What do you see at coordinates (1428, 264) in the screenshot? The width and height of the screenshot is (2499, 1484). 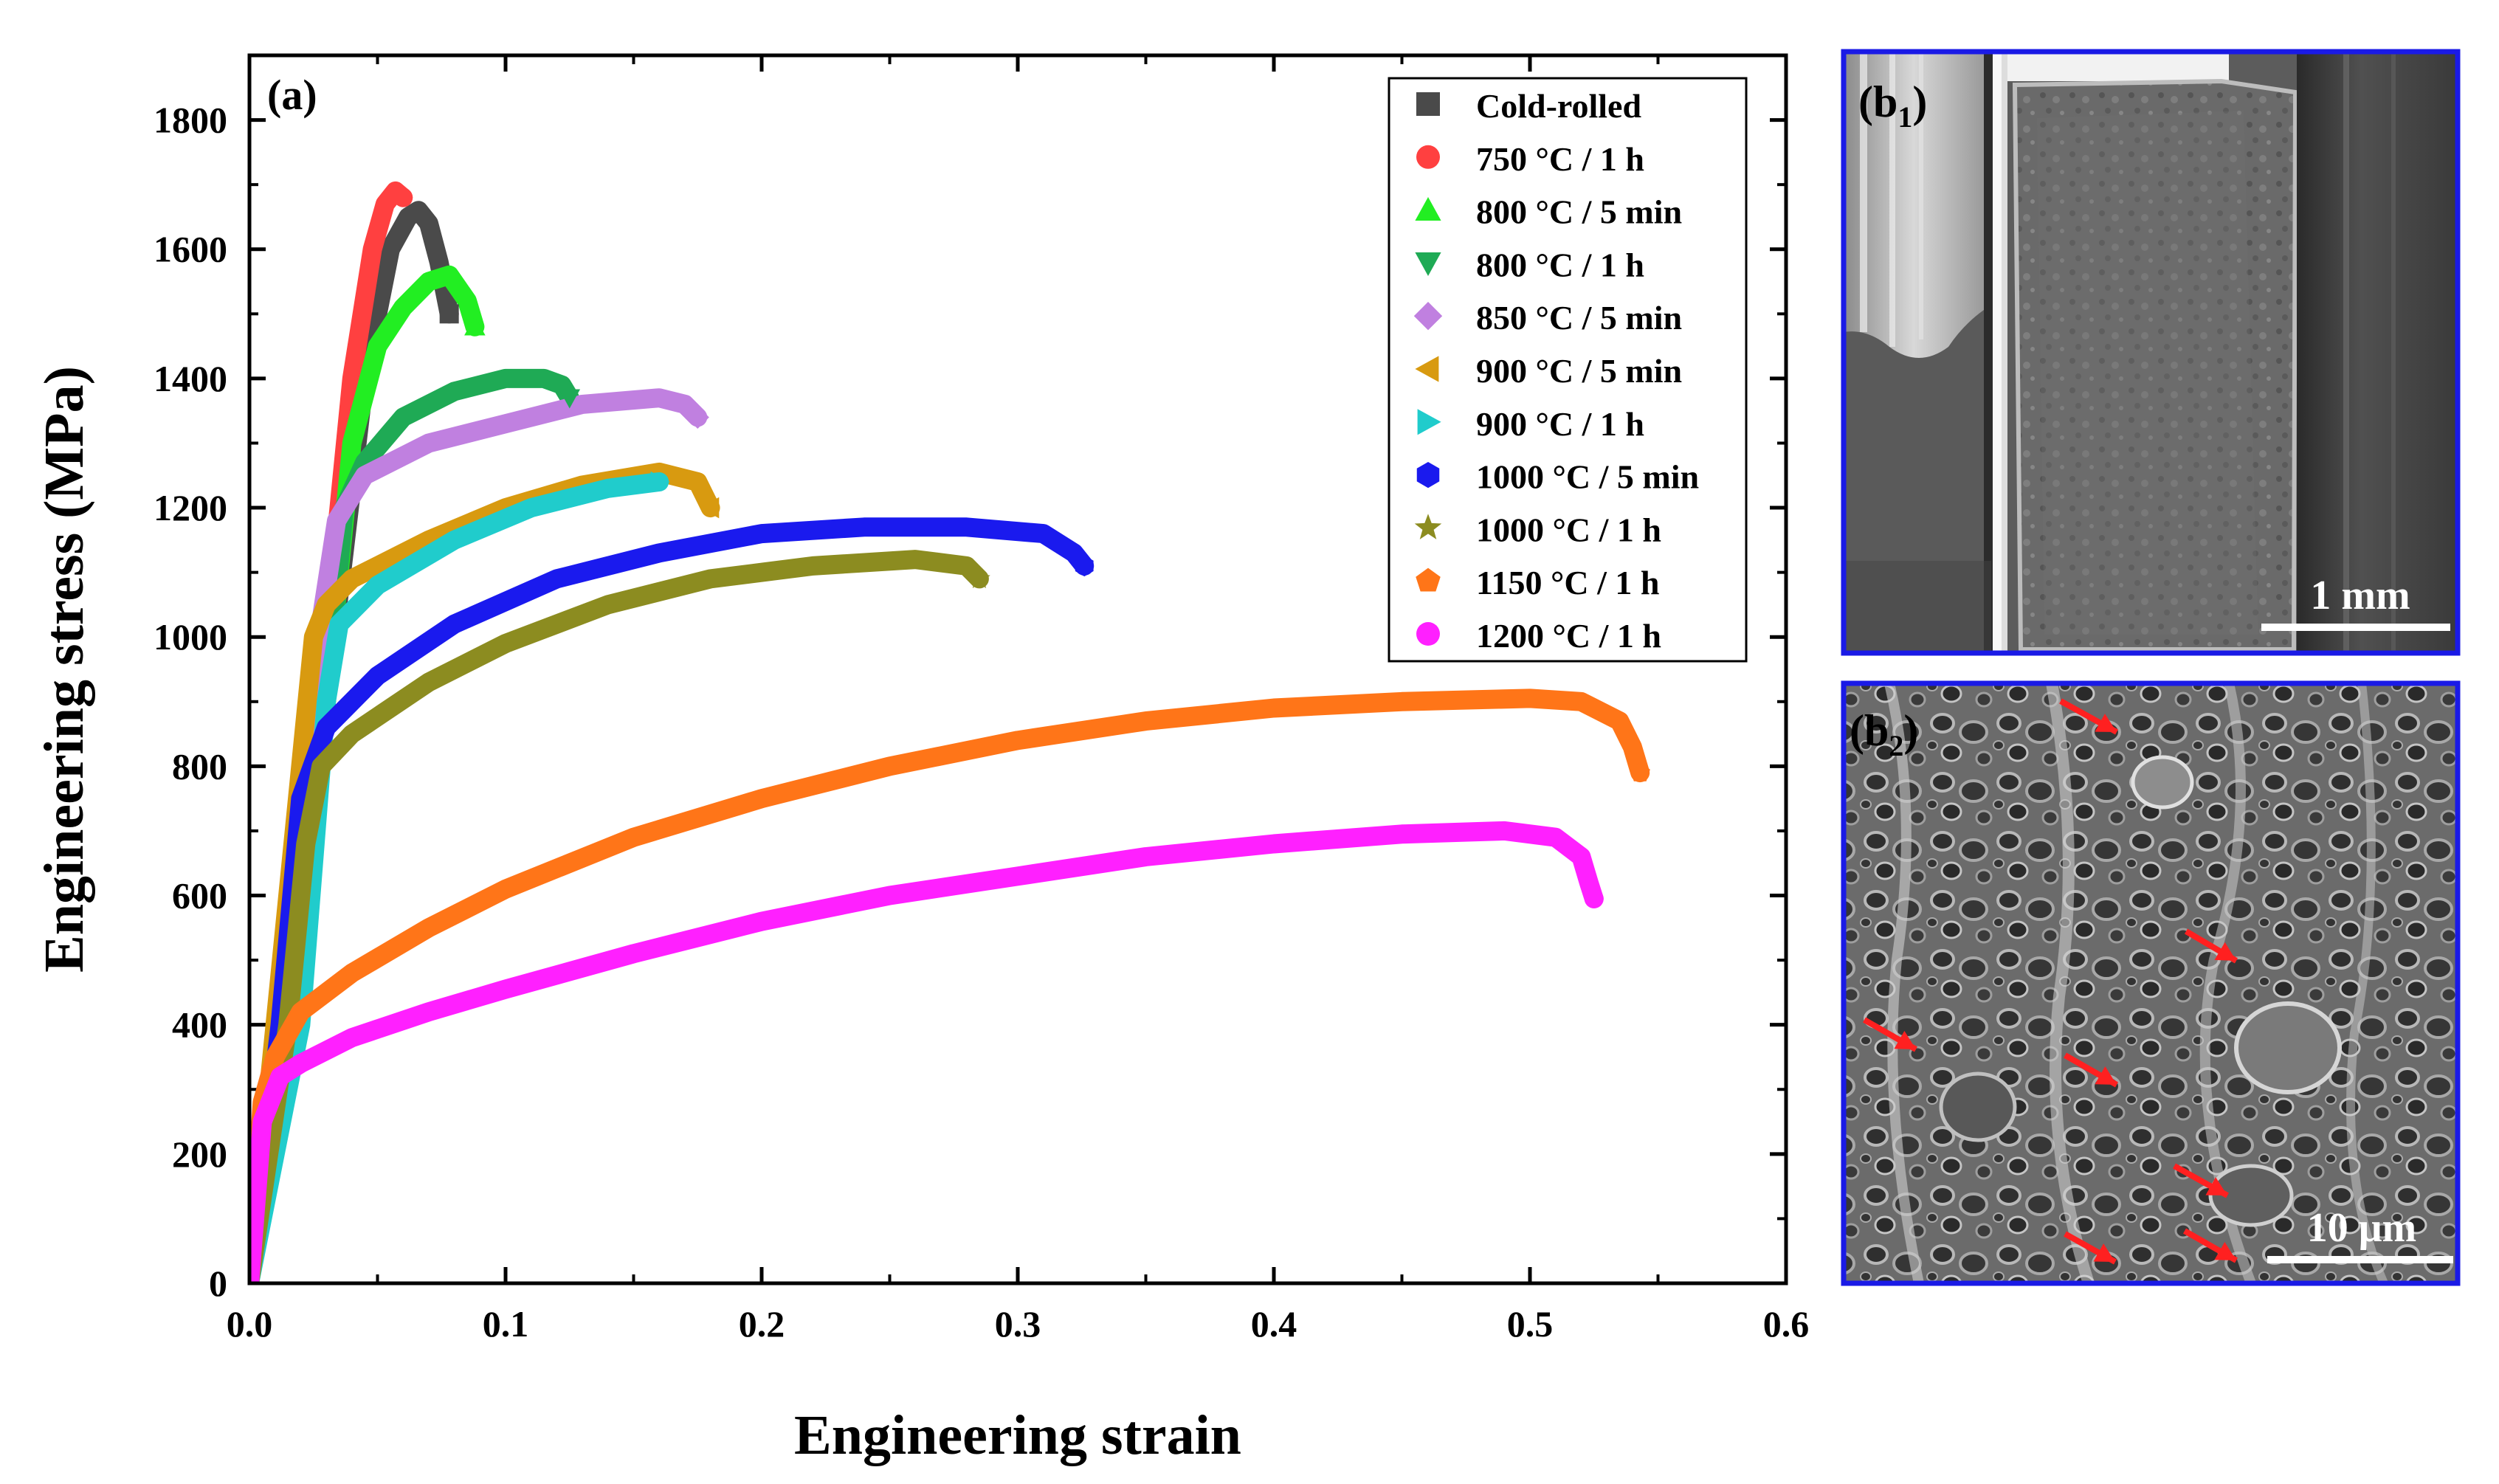 I see `legend-marker-800-c-1-h` at bounding box center [1428, 264].